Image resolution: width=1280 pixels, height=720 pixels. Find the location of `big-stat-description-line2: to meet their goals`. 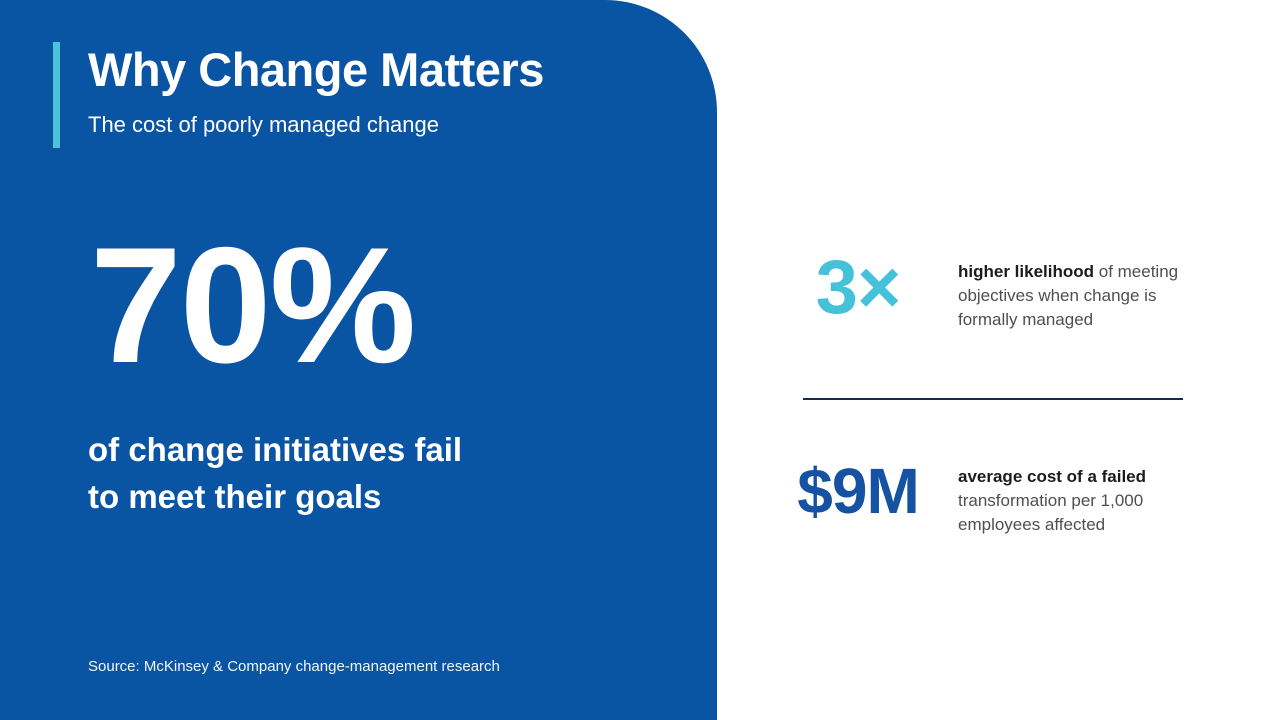

big-stat-description-line2: to meet their goals is located at coordinates (235, 496).